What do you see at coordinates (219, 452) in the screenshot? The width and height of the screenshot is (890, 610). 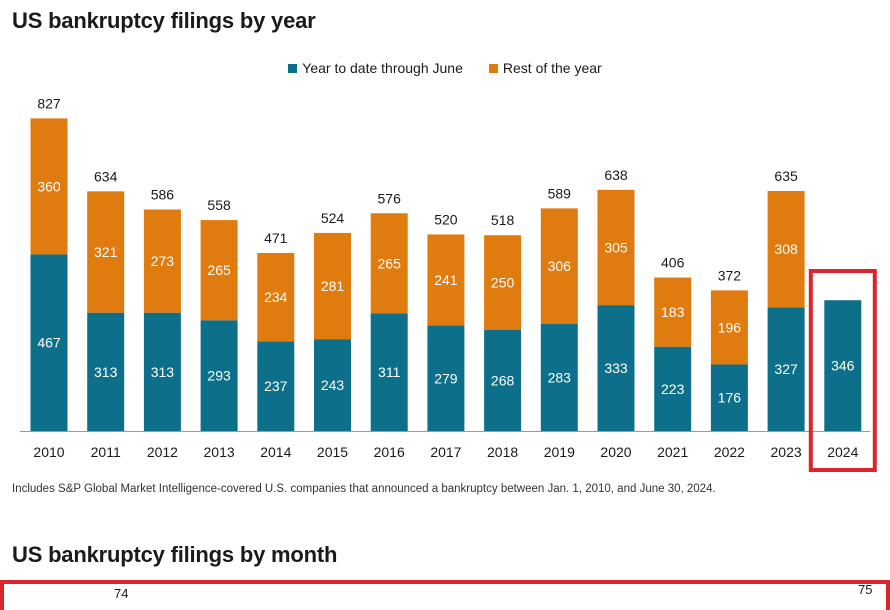 I see `x-tick-label-2013: 2013` at bounding box center [219, 452].